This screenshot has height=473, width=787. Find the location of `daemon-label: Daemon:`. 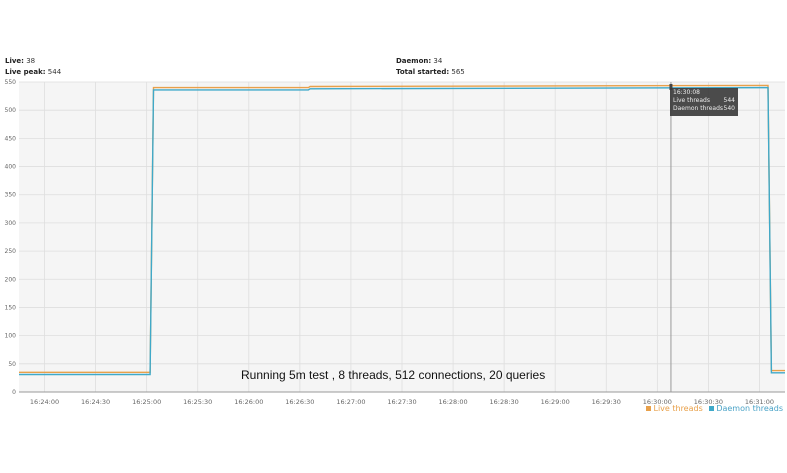

daemon-label: Daemon: is located at coordinates (414, 61).